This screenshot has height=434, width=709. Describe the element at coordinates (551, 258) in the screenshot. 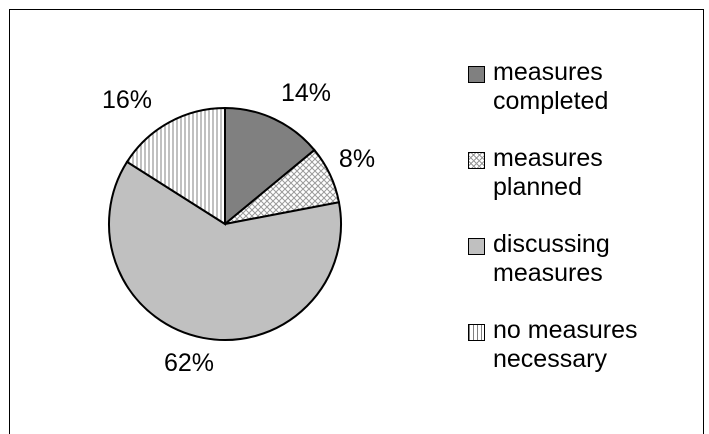

I see `legend-label-discussing-measures: discussing measures` at that location.